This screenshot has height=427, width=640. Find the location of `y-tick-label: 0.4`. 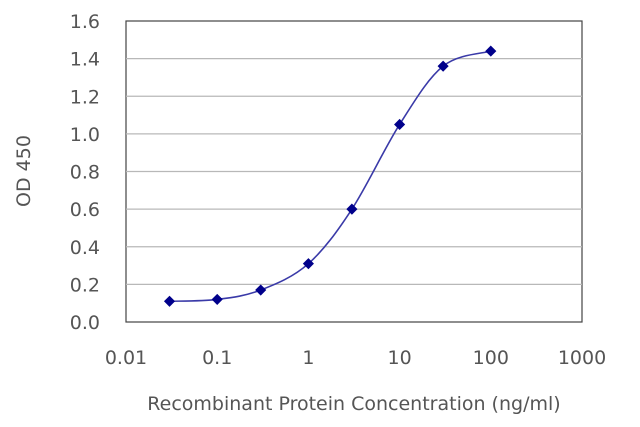

y-tick-label: 0.4 is located at coordinates (85, 248).